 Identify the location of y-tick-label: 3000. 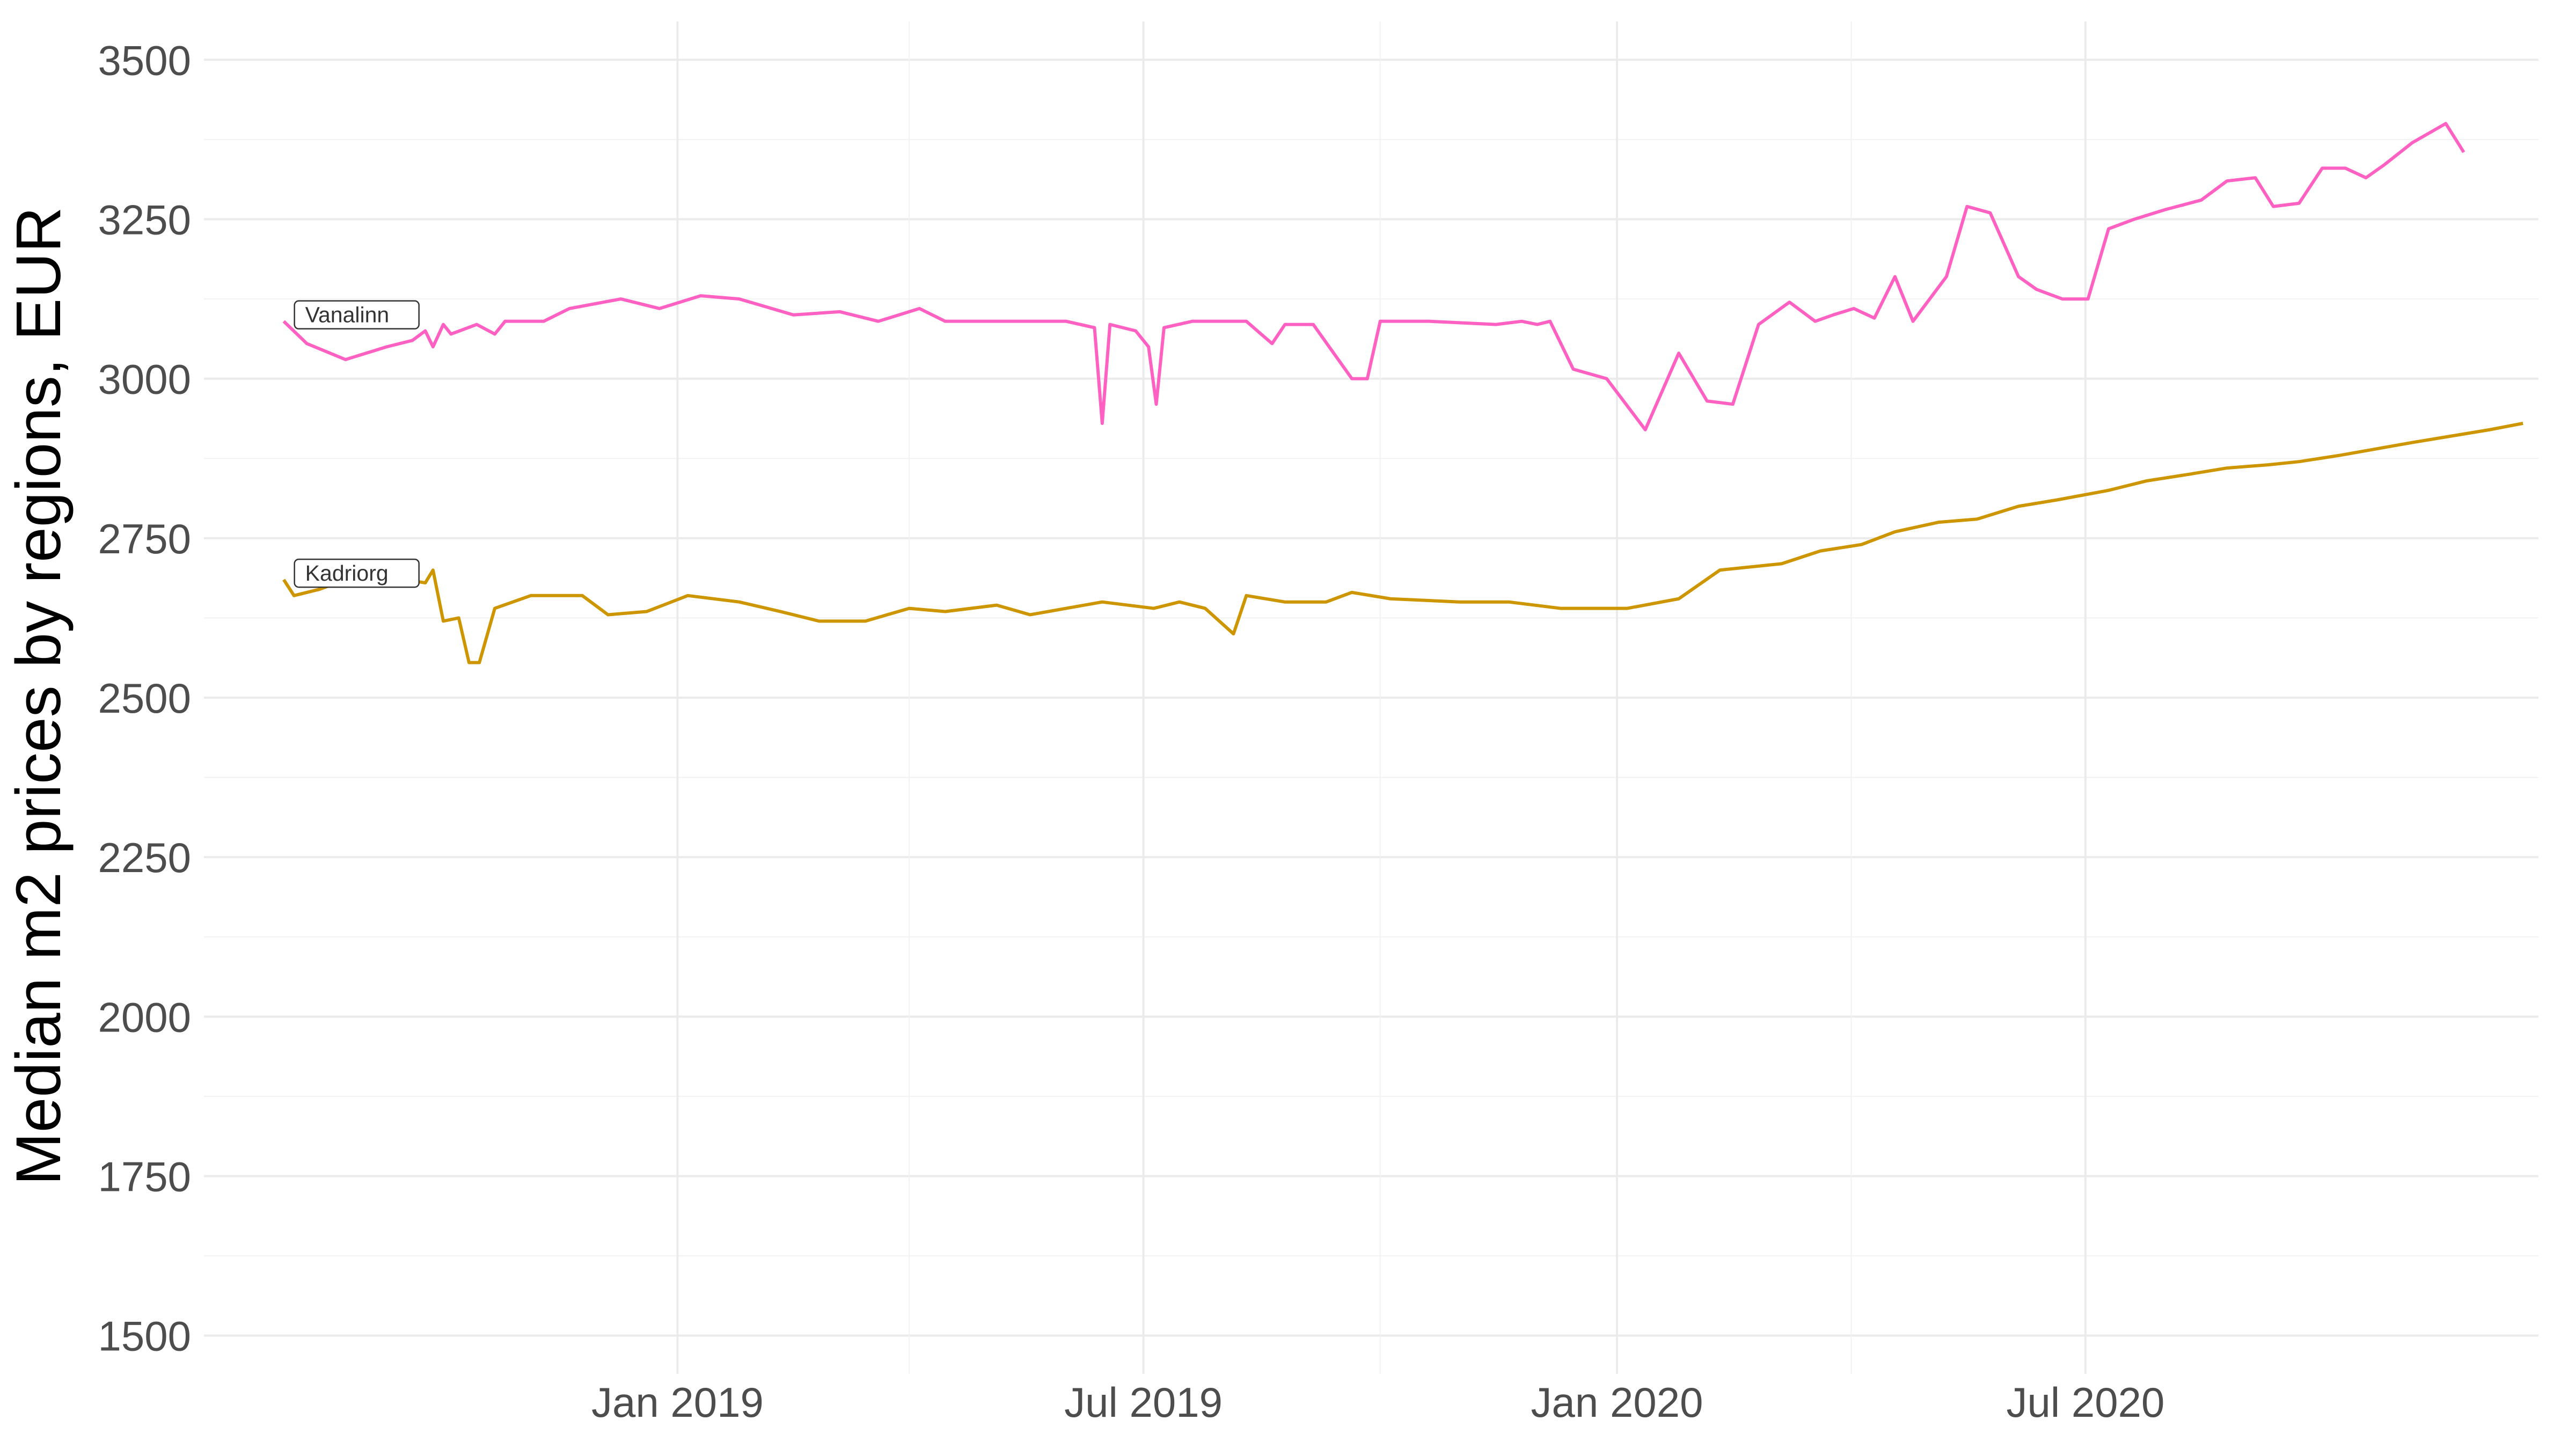
(144, 379).